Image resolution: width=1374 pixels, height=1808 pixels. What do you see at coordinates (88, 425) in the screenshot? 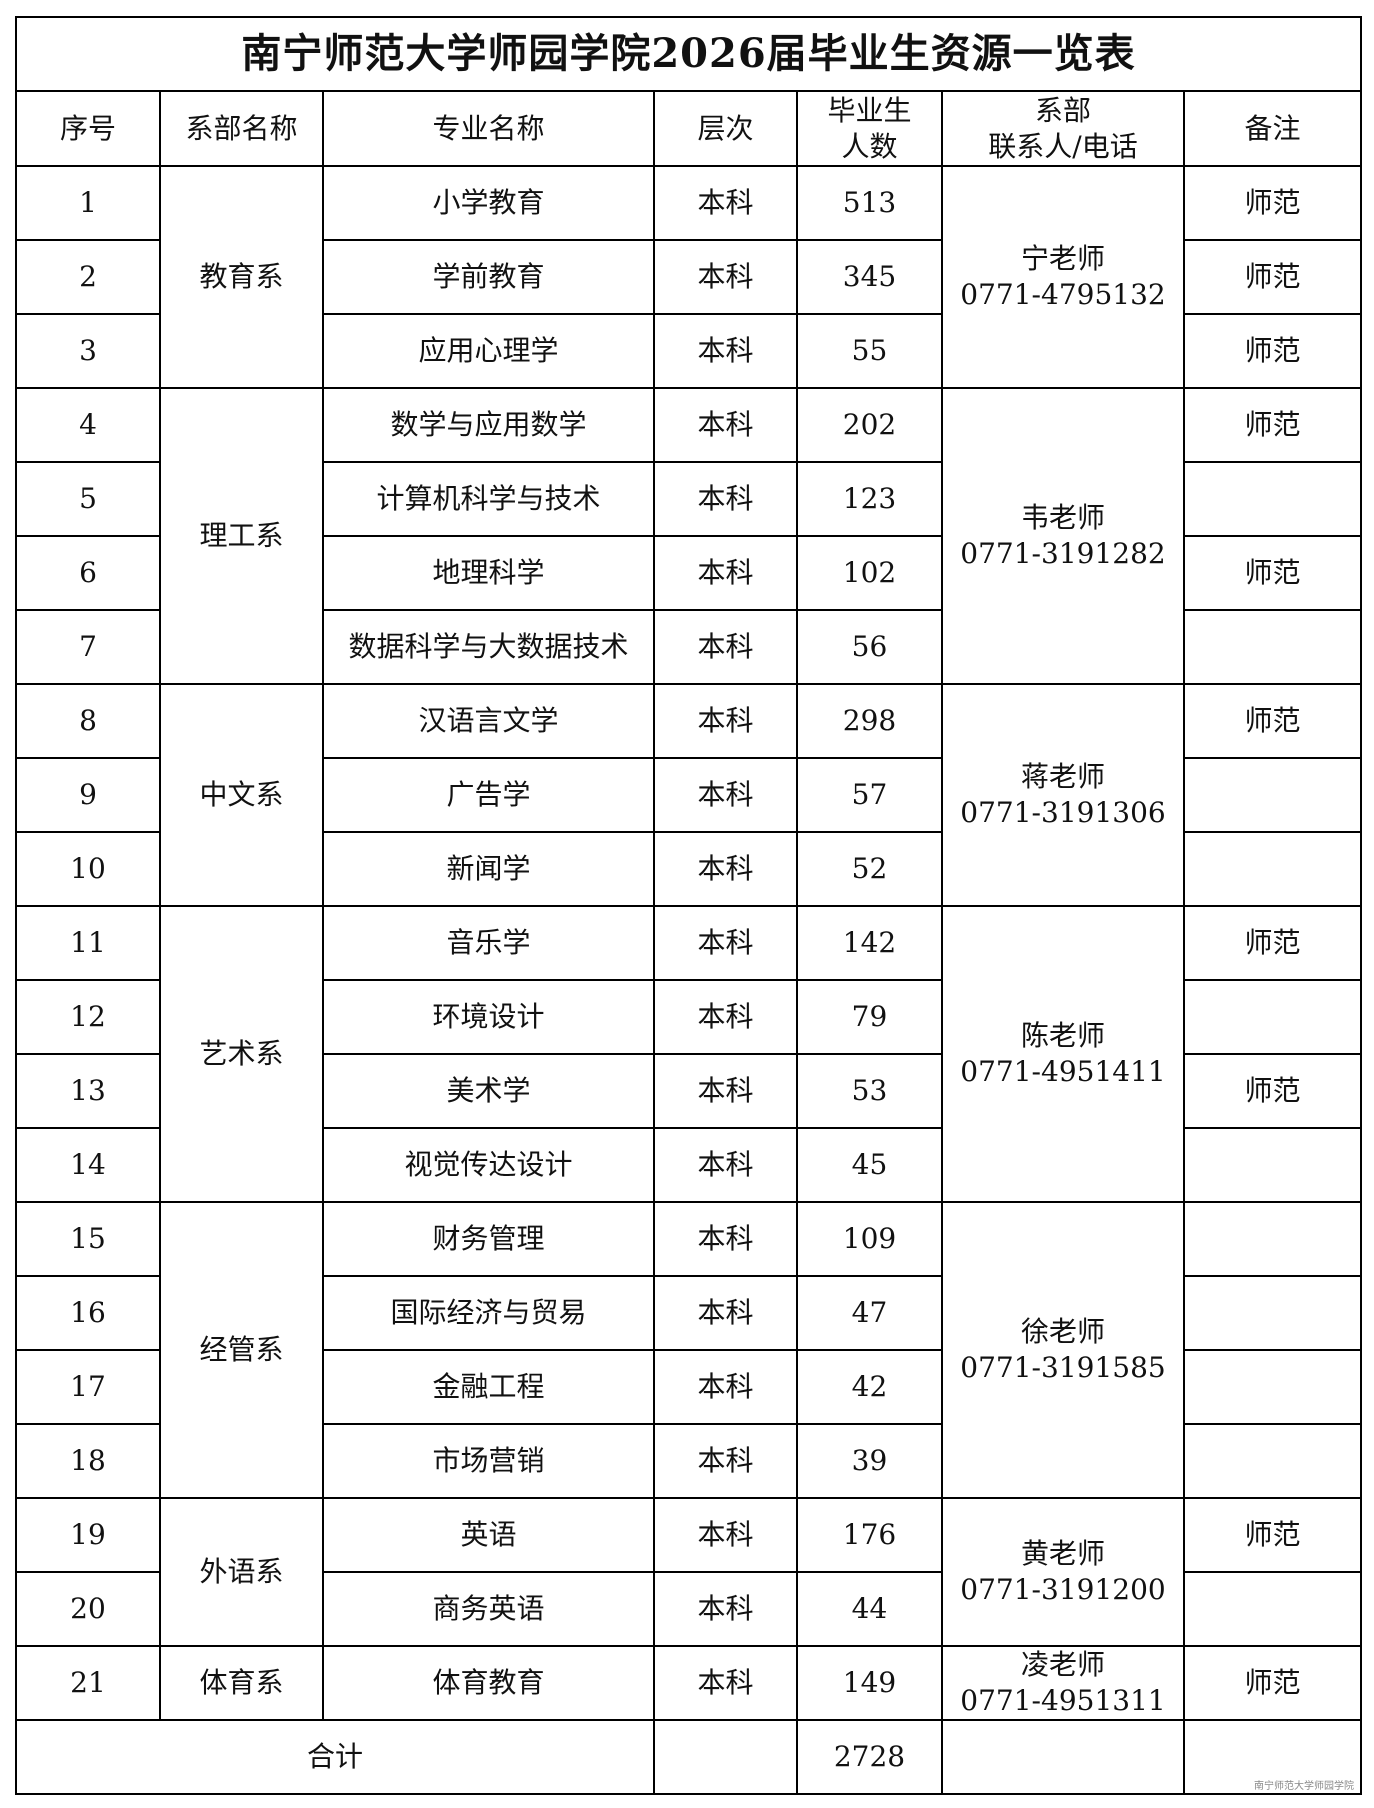
I see `cell-index: 4` at bounding box center [88, 425].